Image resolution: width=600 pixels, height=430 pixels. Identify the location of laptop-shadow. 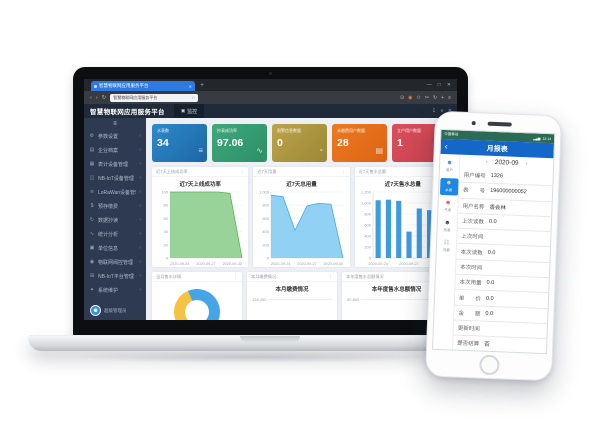
(250, 357).